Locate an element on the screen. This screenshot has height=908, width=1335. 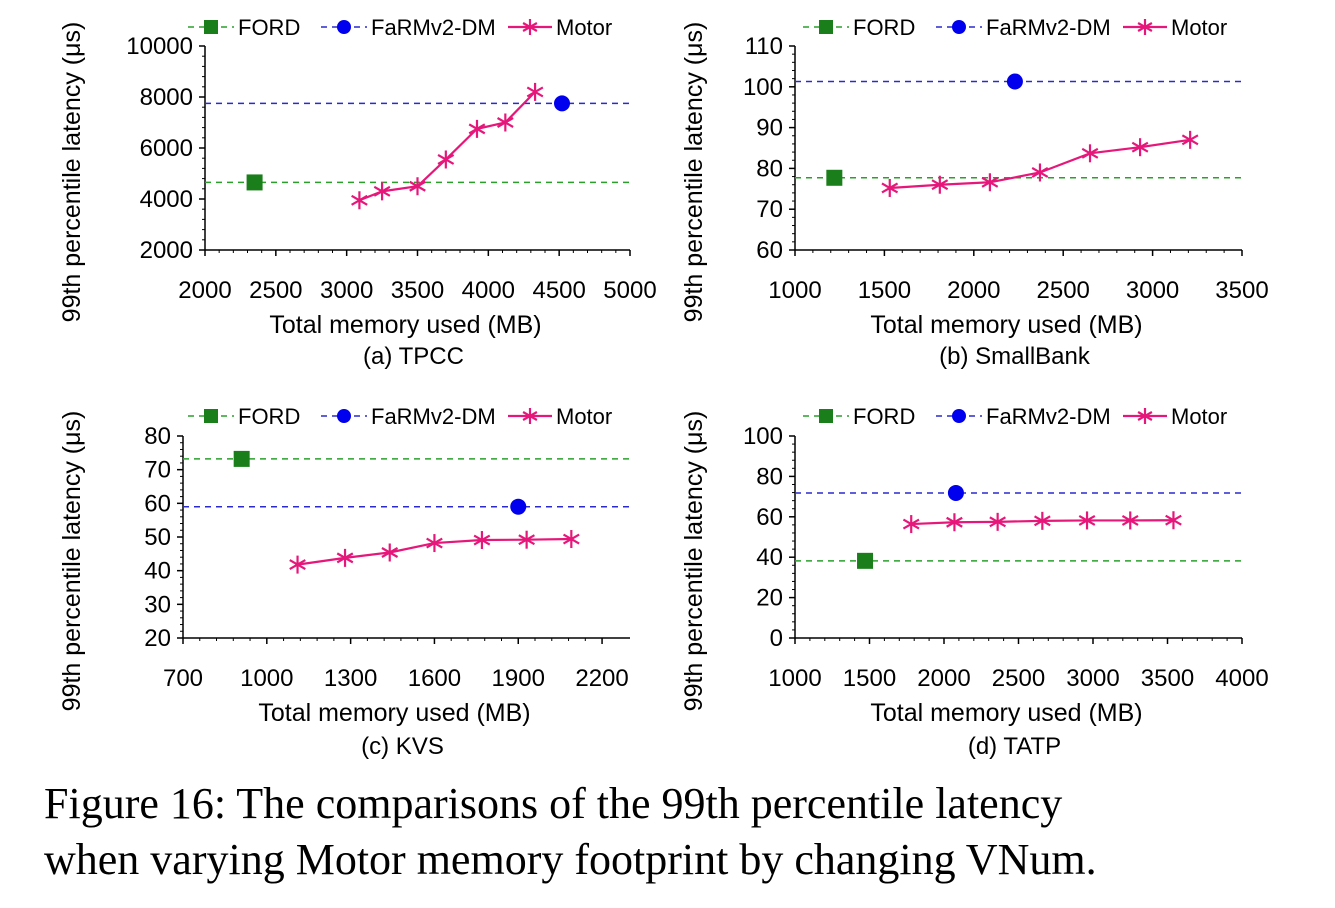
y-tick-label: 4000 is located at coordinates (166, 199).